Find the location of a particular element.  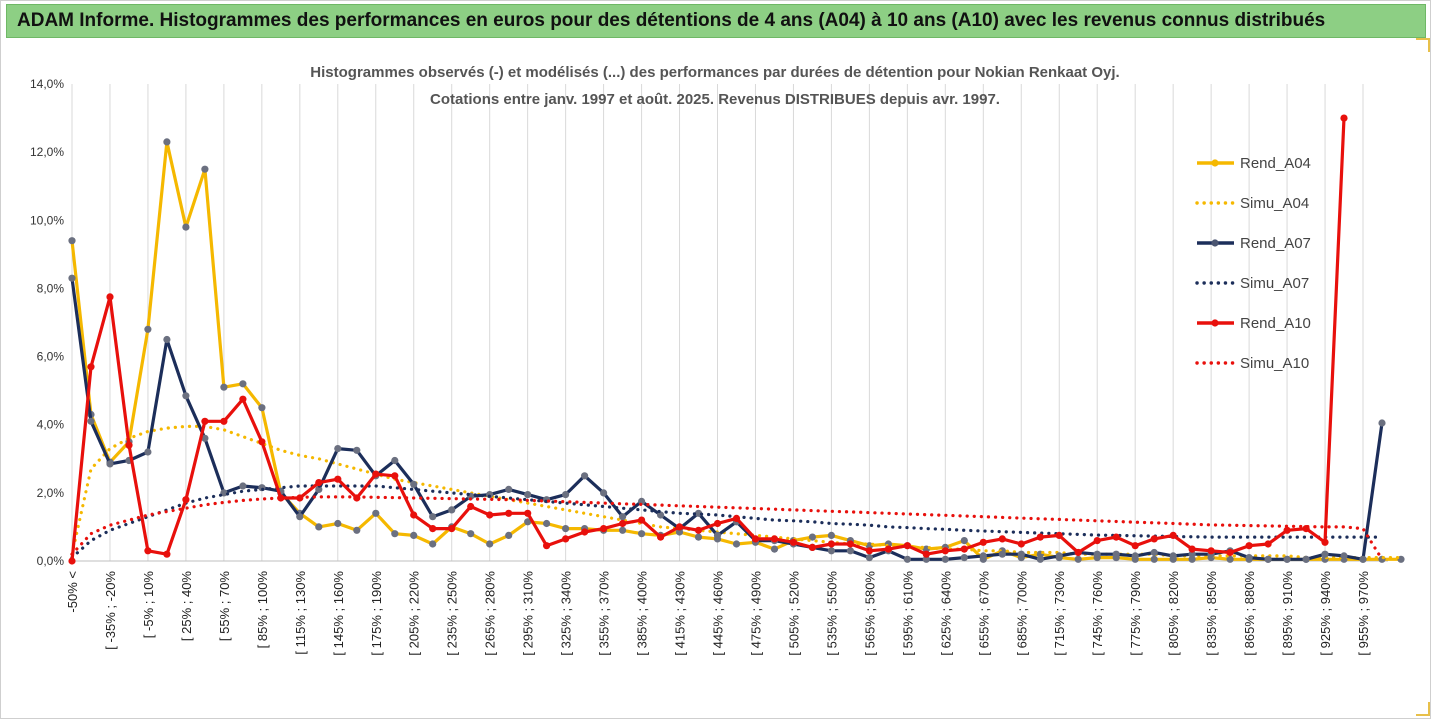

x-tick-label: [ 385% ; 400% is located at coordinates (642, 613).